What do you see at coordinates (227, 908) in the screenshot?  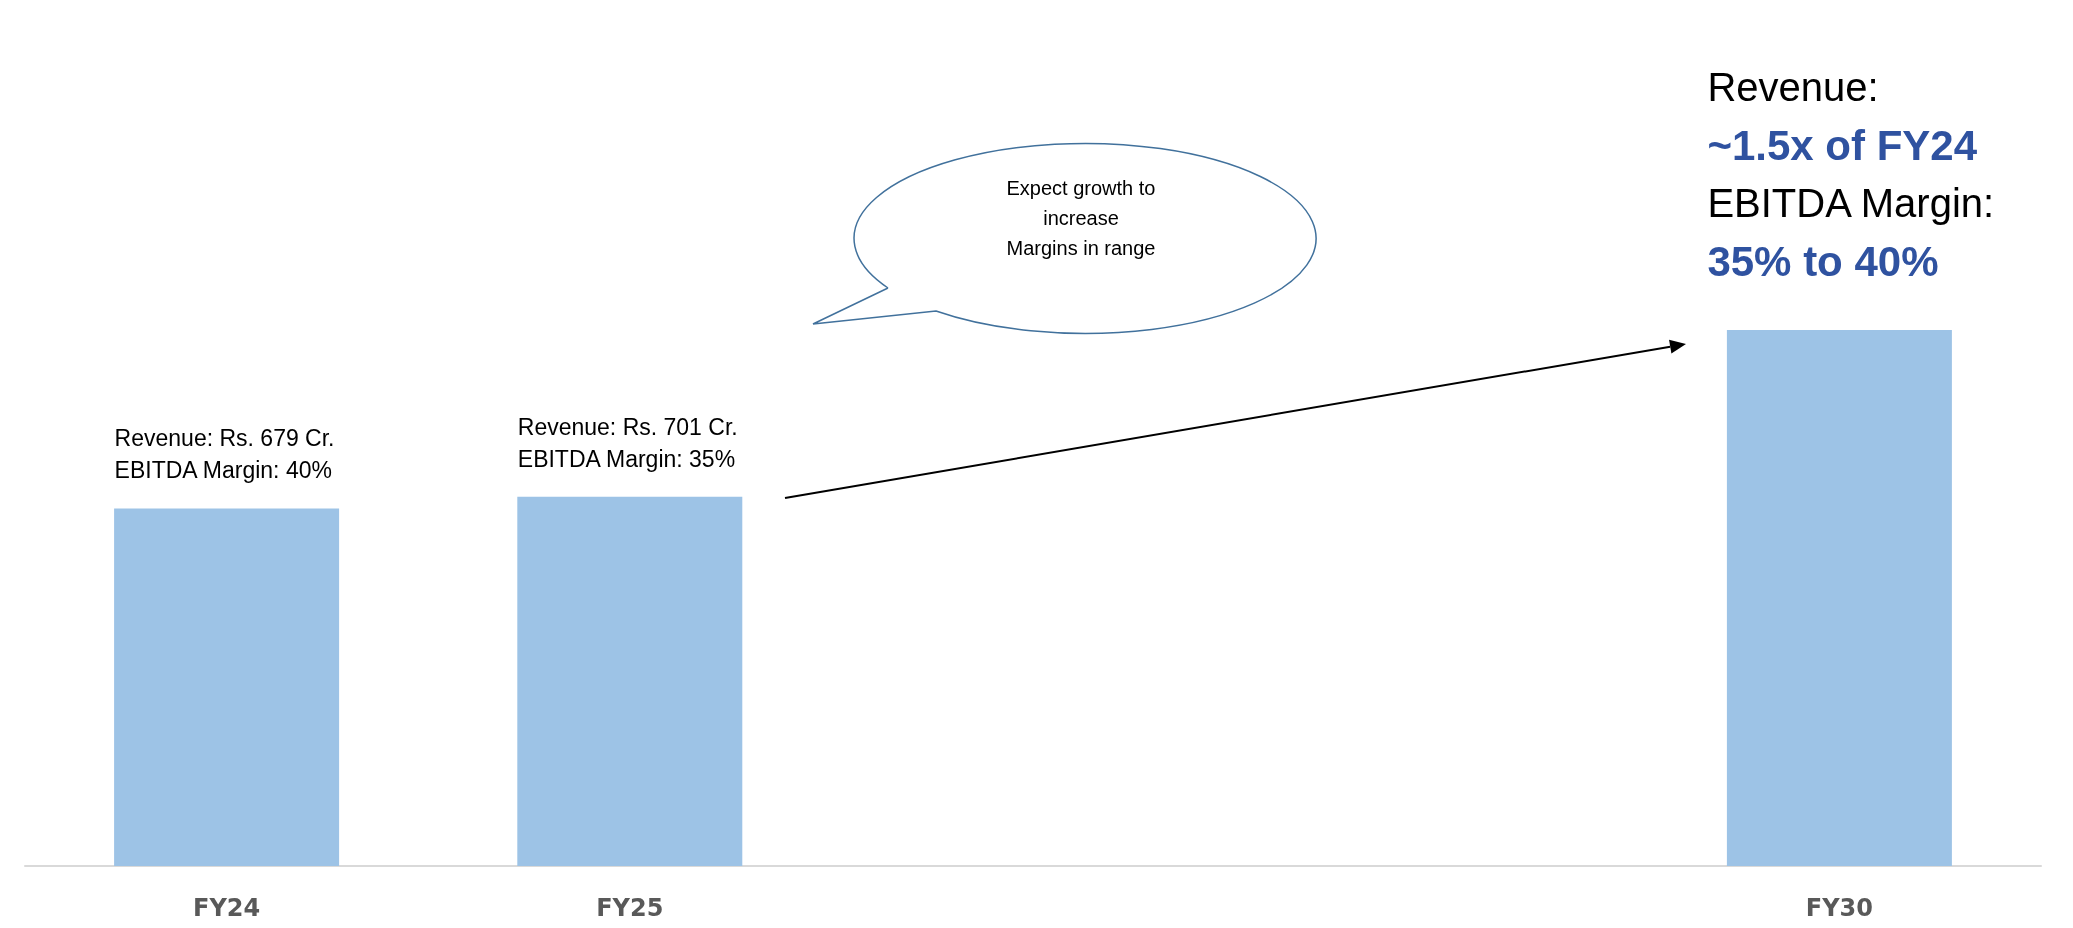 I see `x-tick-label: FY24` at bounding box center [227, 908].